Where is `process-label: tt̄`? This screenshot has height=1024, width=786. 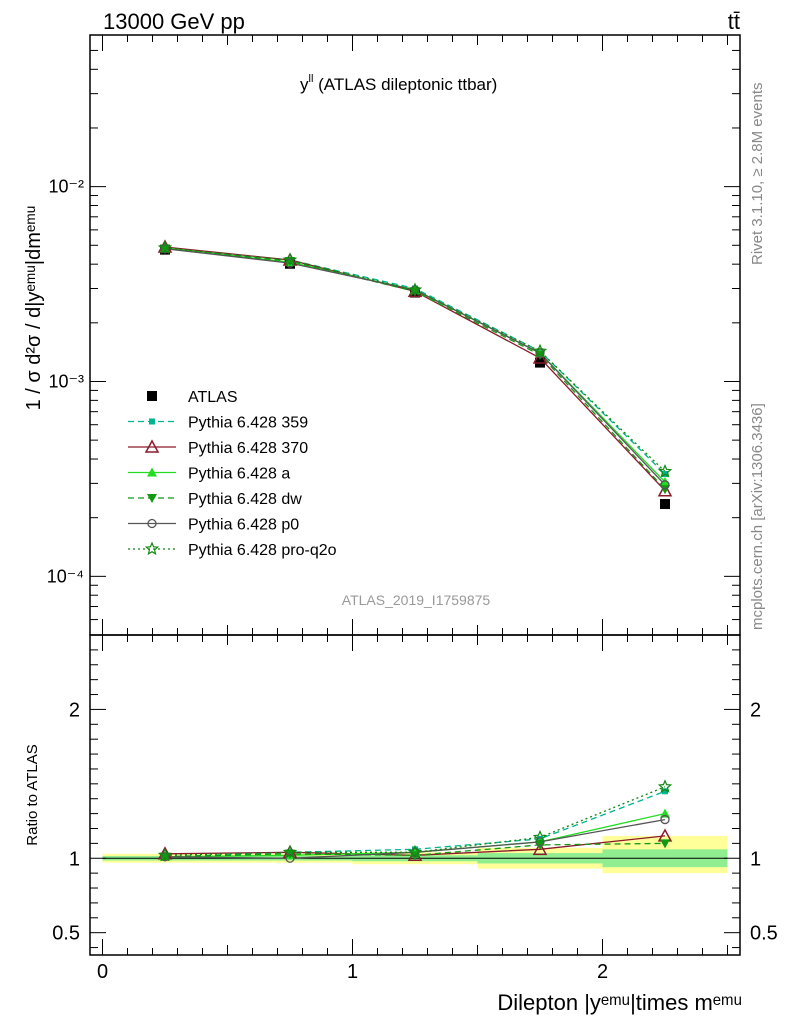 process-label: tt̄ is located at coordinates (734, 21).